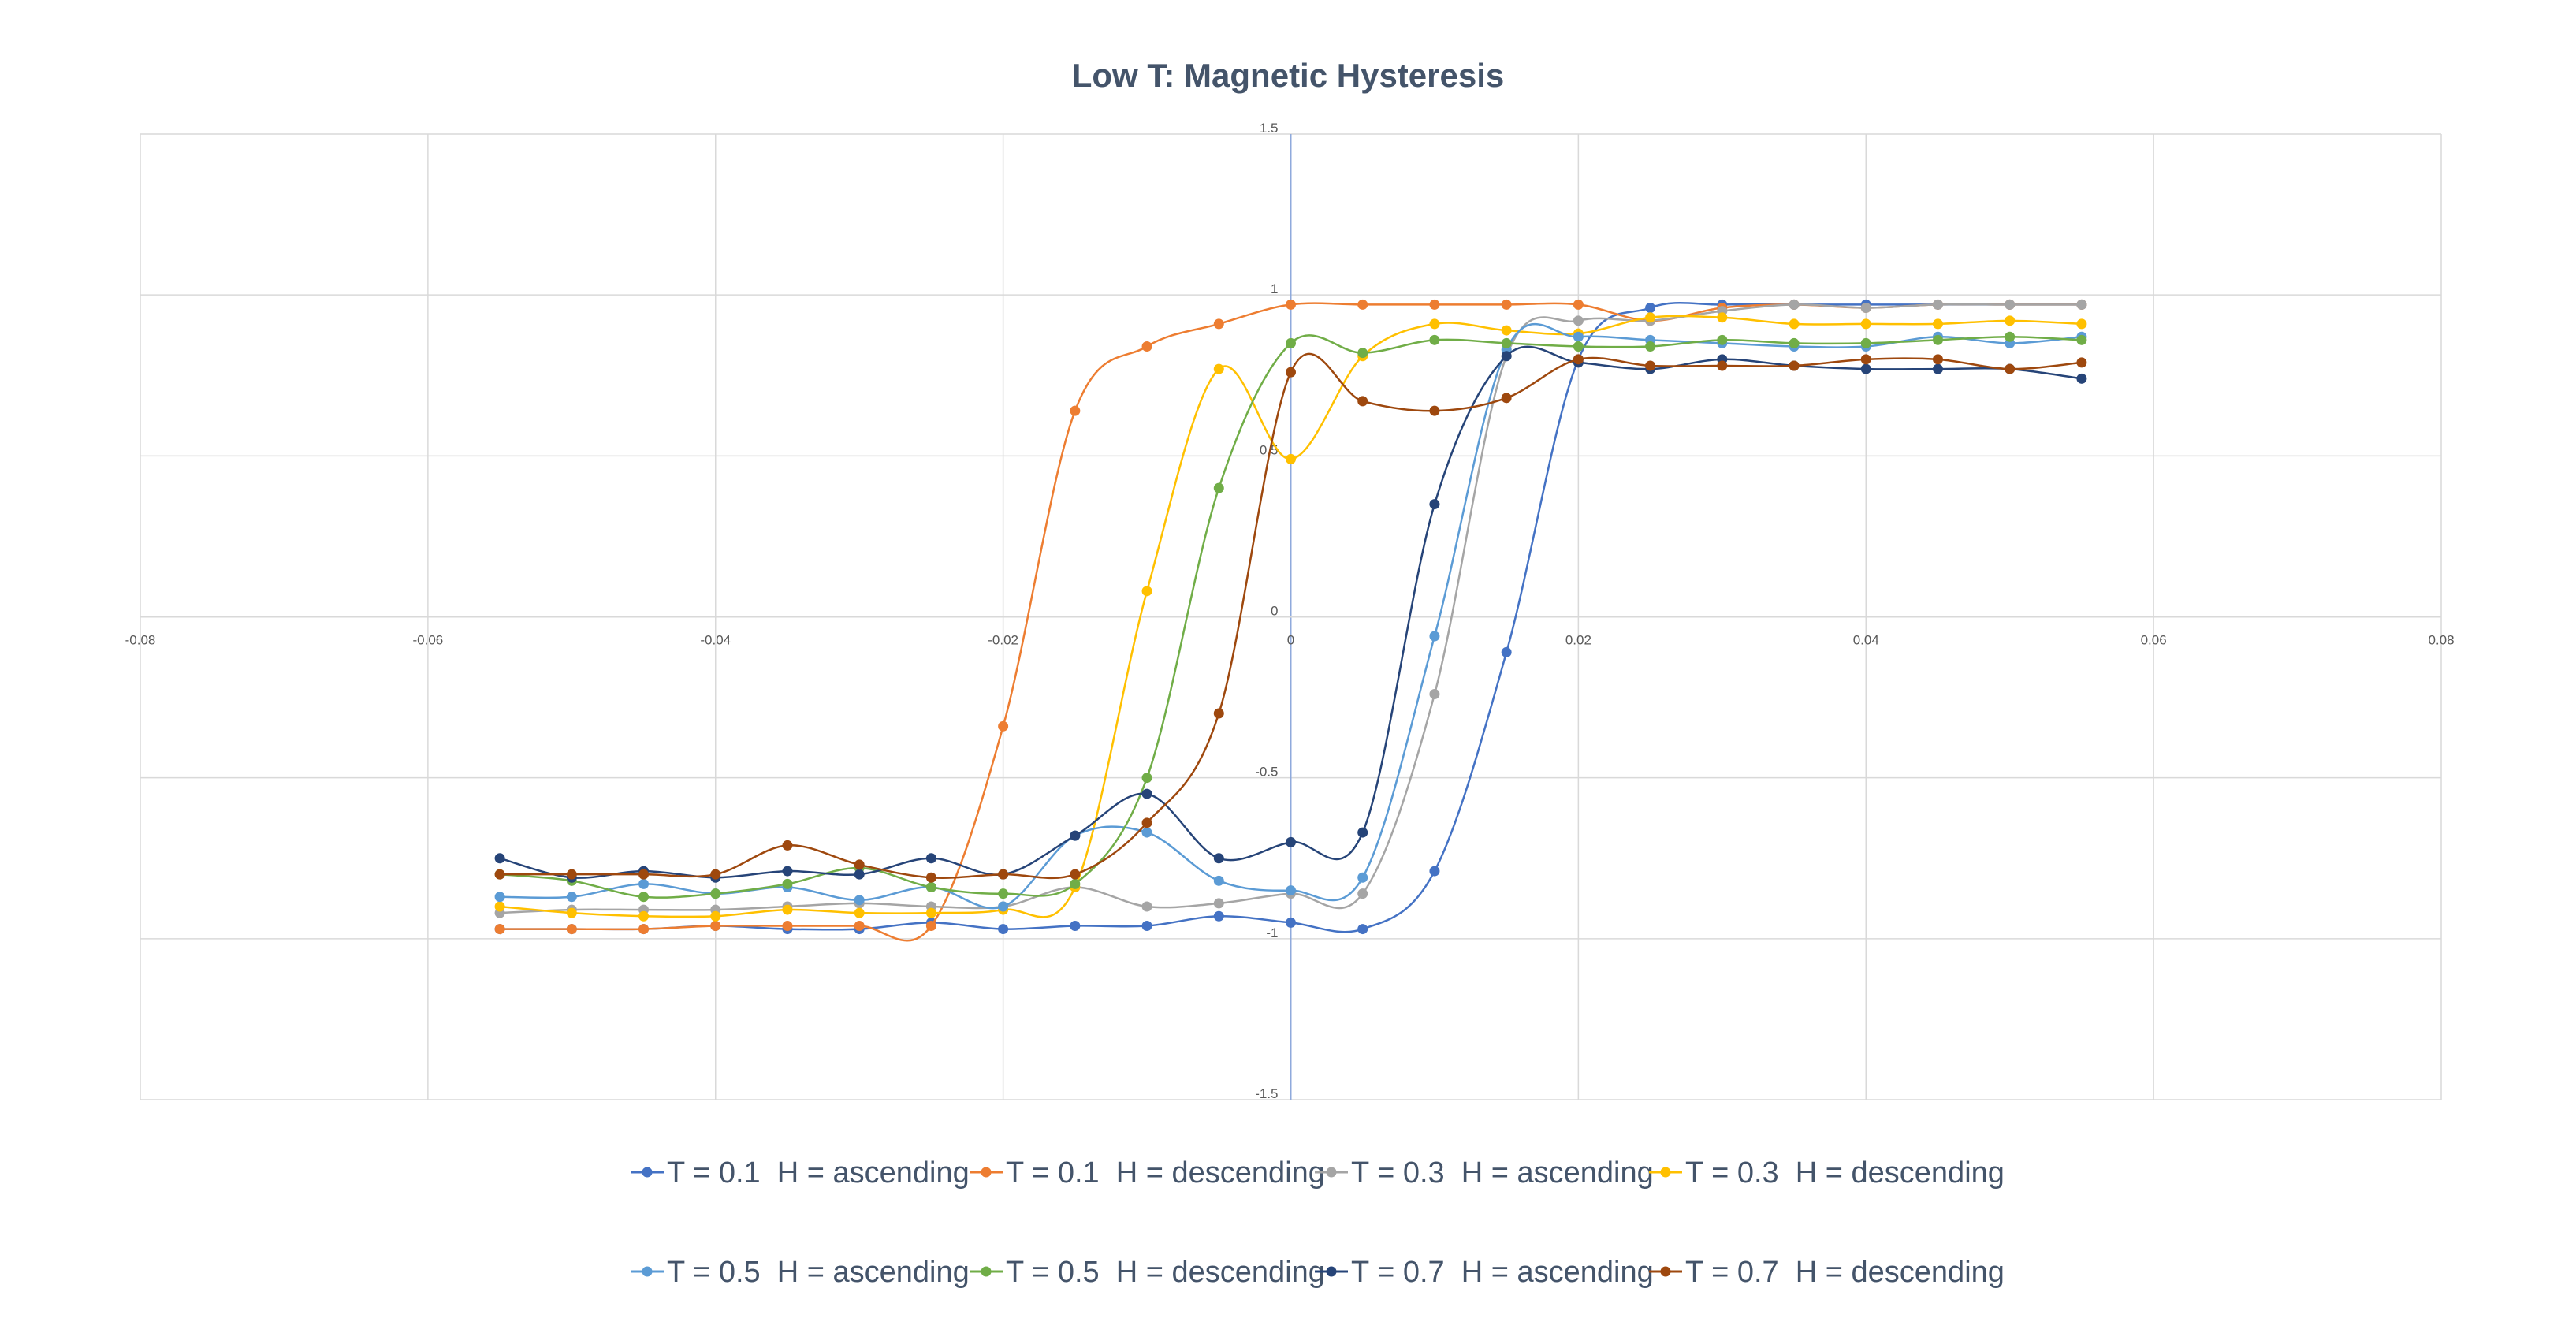  I want to click on legend-item: T = 0.3 H = ascending, so click(1484, 1173).